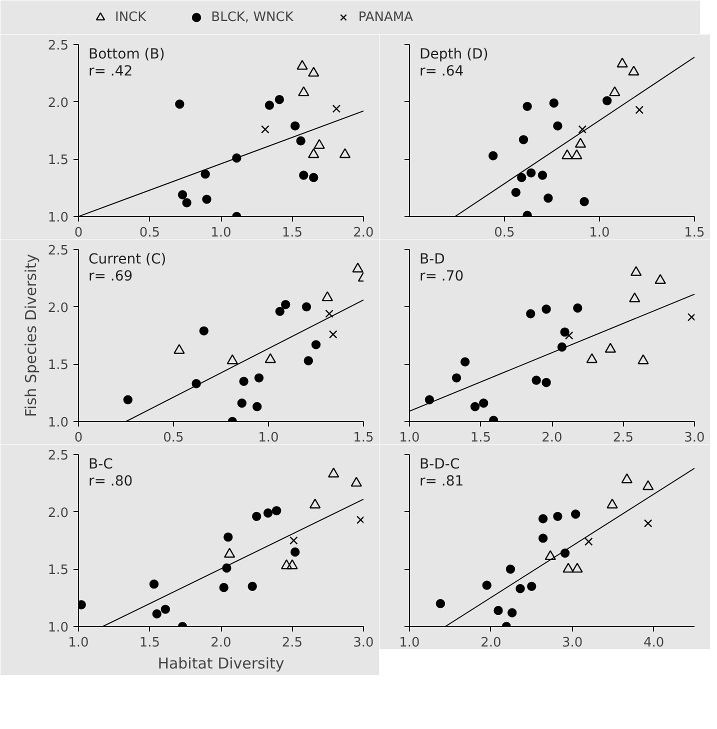 The height and width of the screenshot is (729, 717). What do you see at coordinates (221, 663) in the screenshot?
I see `x-axis-title: Habitat Diversity` at bounding box center [221, 663].